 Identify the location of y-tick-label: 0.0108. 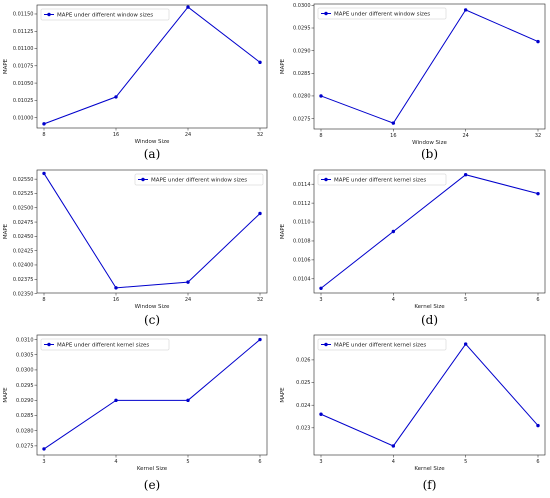
(302, 242).